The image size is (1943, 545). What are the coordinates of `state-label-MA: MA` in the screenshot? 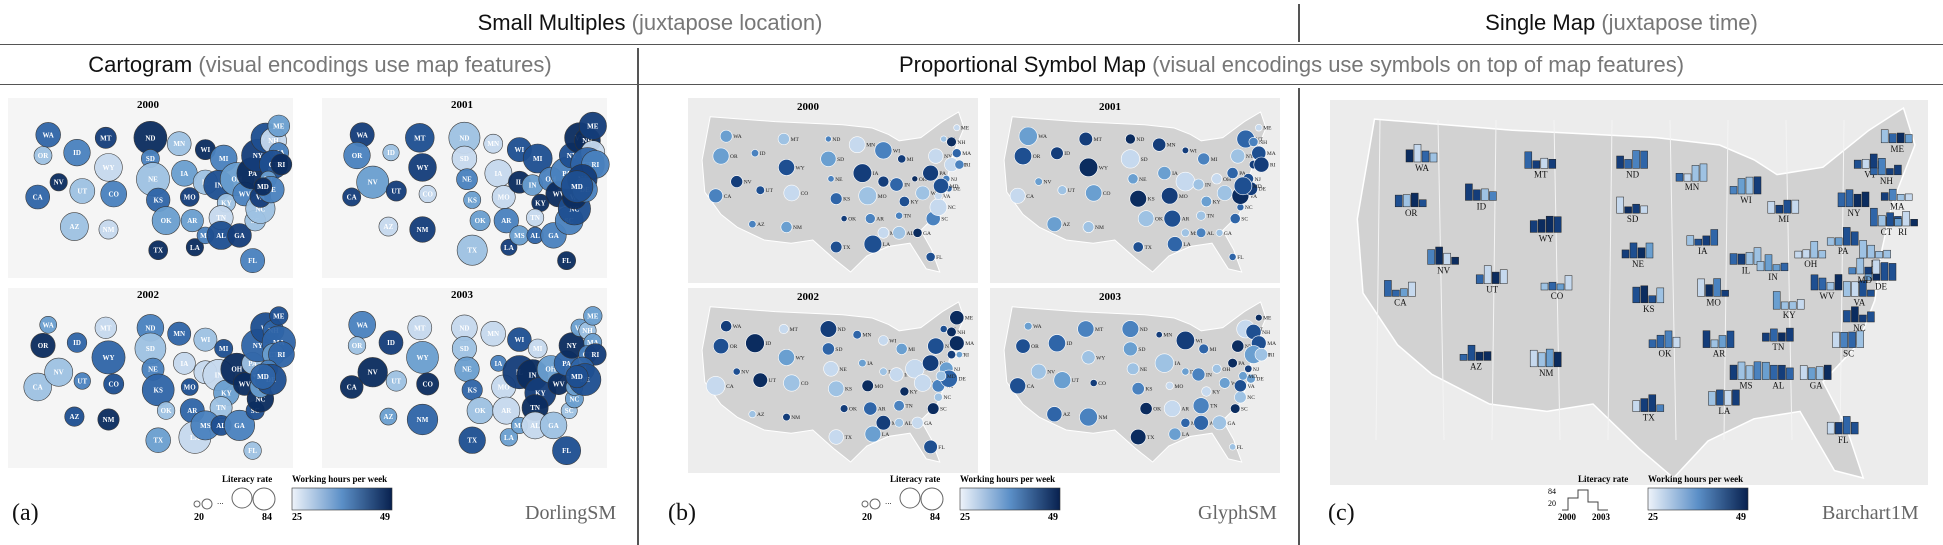 It's located at (1271, 154).